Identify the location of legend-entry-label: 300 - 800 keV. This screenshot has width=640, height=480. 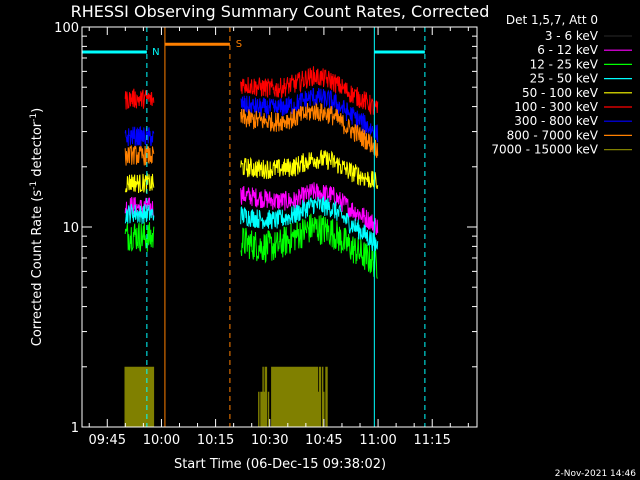
(556, 121).